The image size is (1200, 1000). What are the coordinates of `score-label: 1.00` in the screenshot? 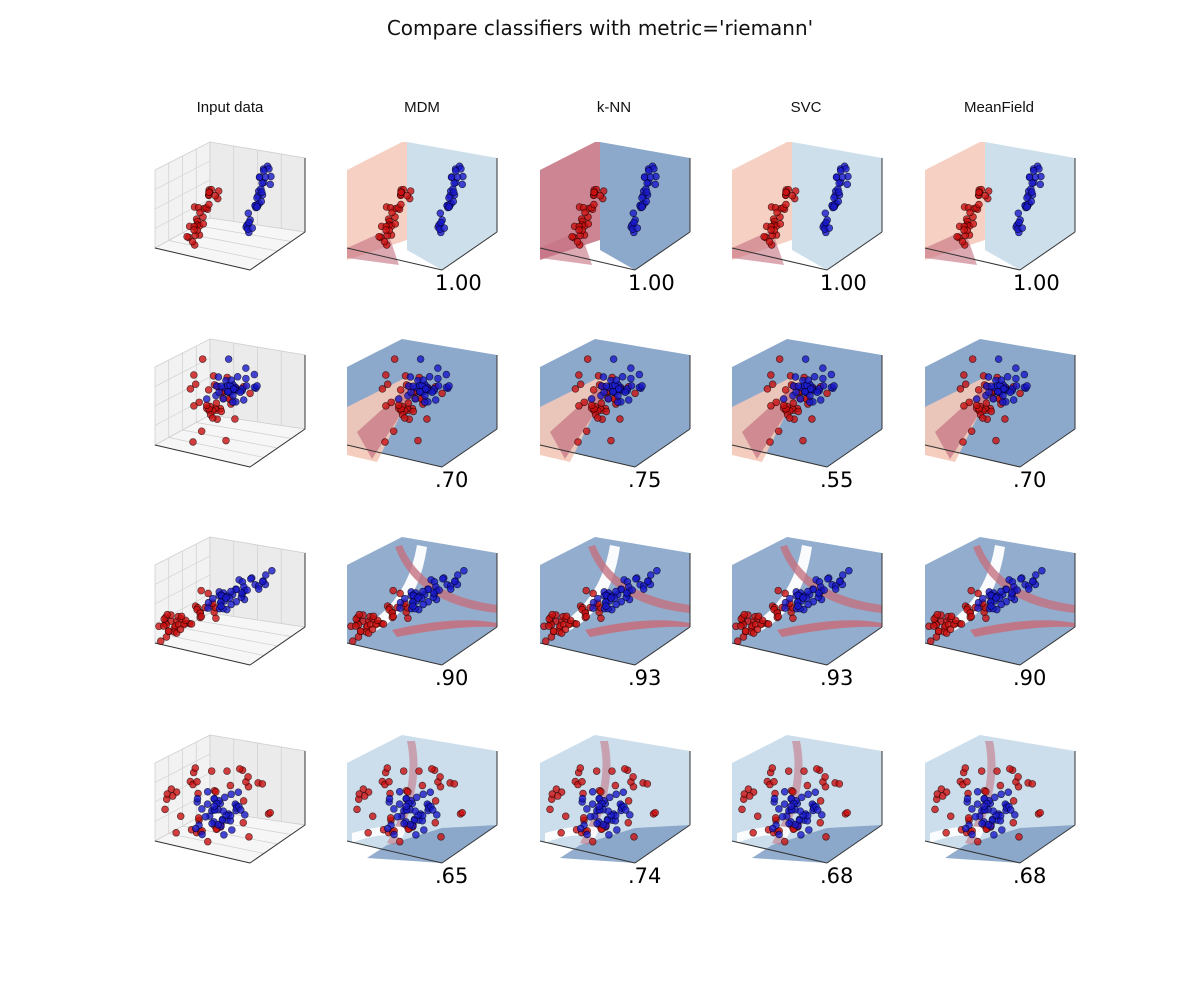 It's located at (843, 283).